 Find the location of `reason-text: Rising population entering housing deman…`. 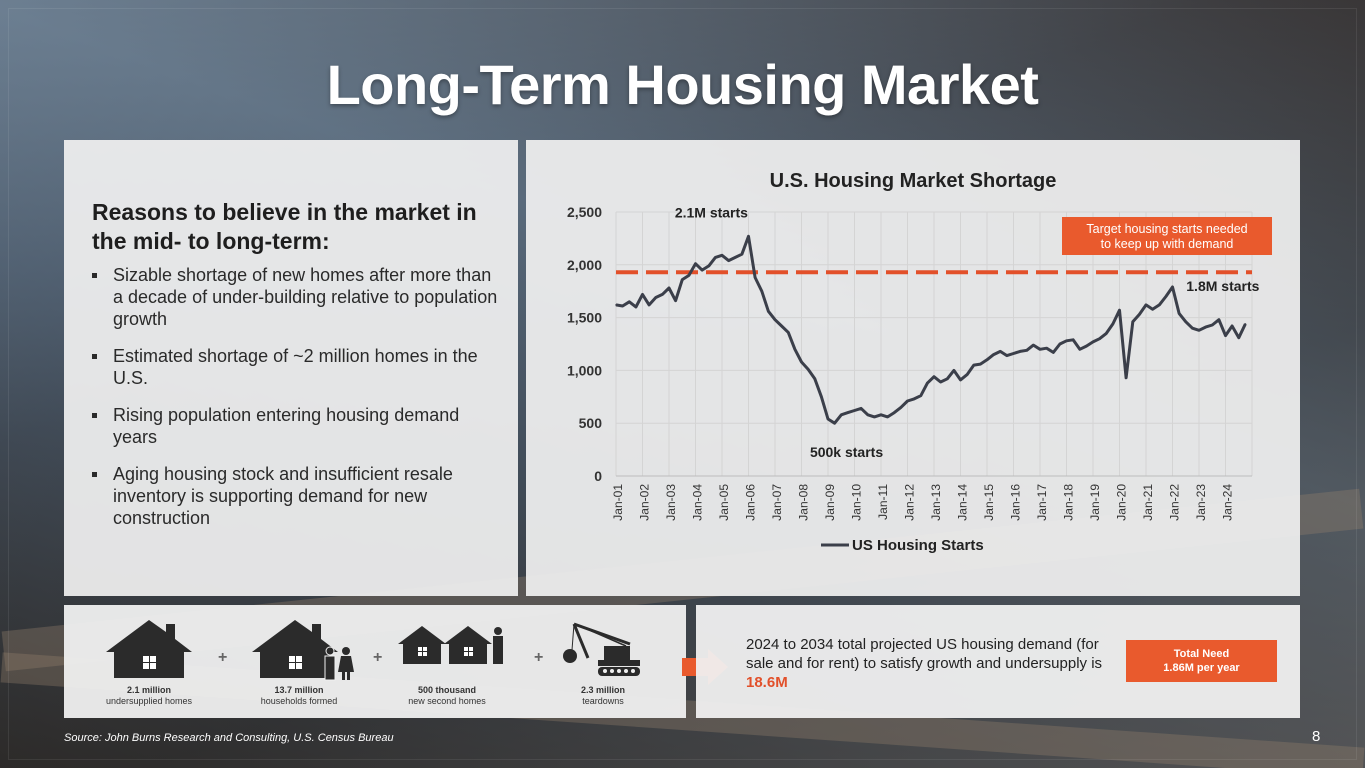

reason-text: Rising population entering housing deman… is located at coordinates (286, 426).